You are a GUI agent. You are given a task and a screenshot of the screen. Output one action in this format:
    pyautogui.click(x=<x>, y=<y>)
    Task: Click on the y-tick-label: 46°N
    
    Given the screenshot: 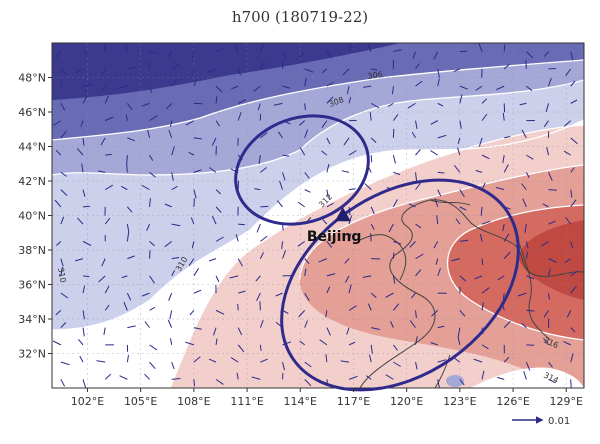 What is the action you would take?
    pyautogui.click(x=32, y=112)
    